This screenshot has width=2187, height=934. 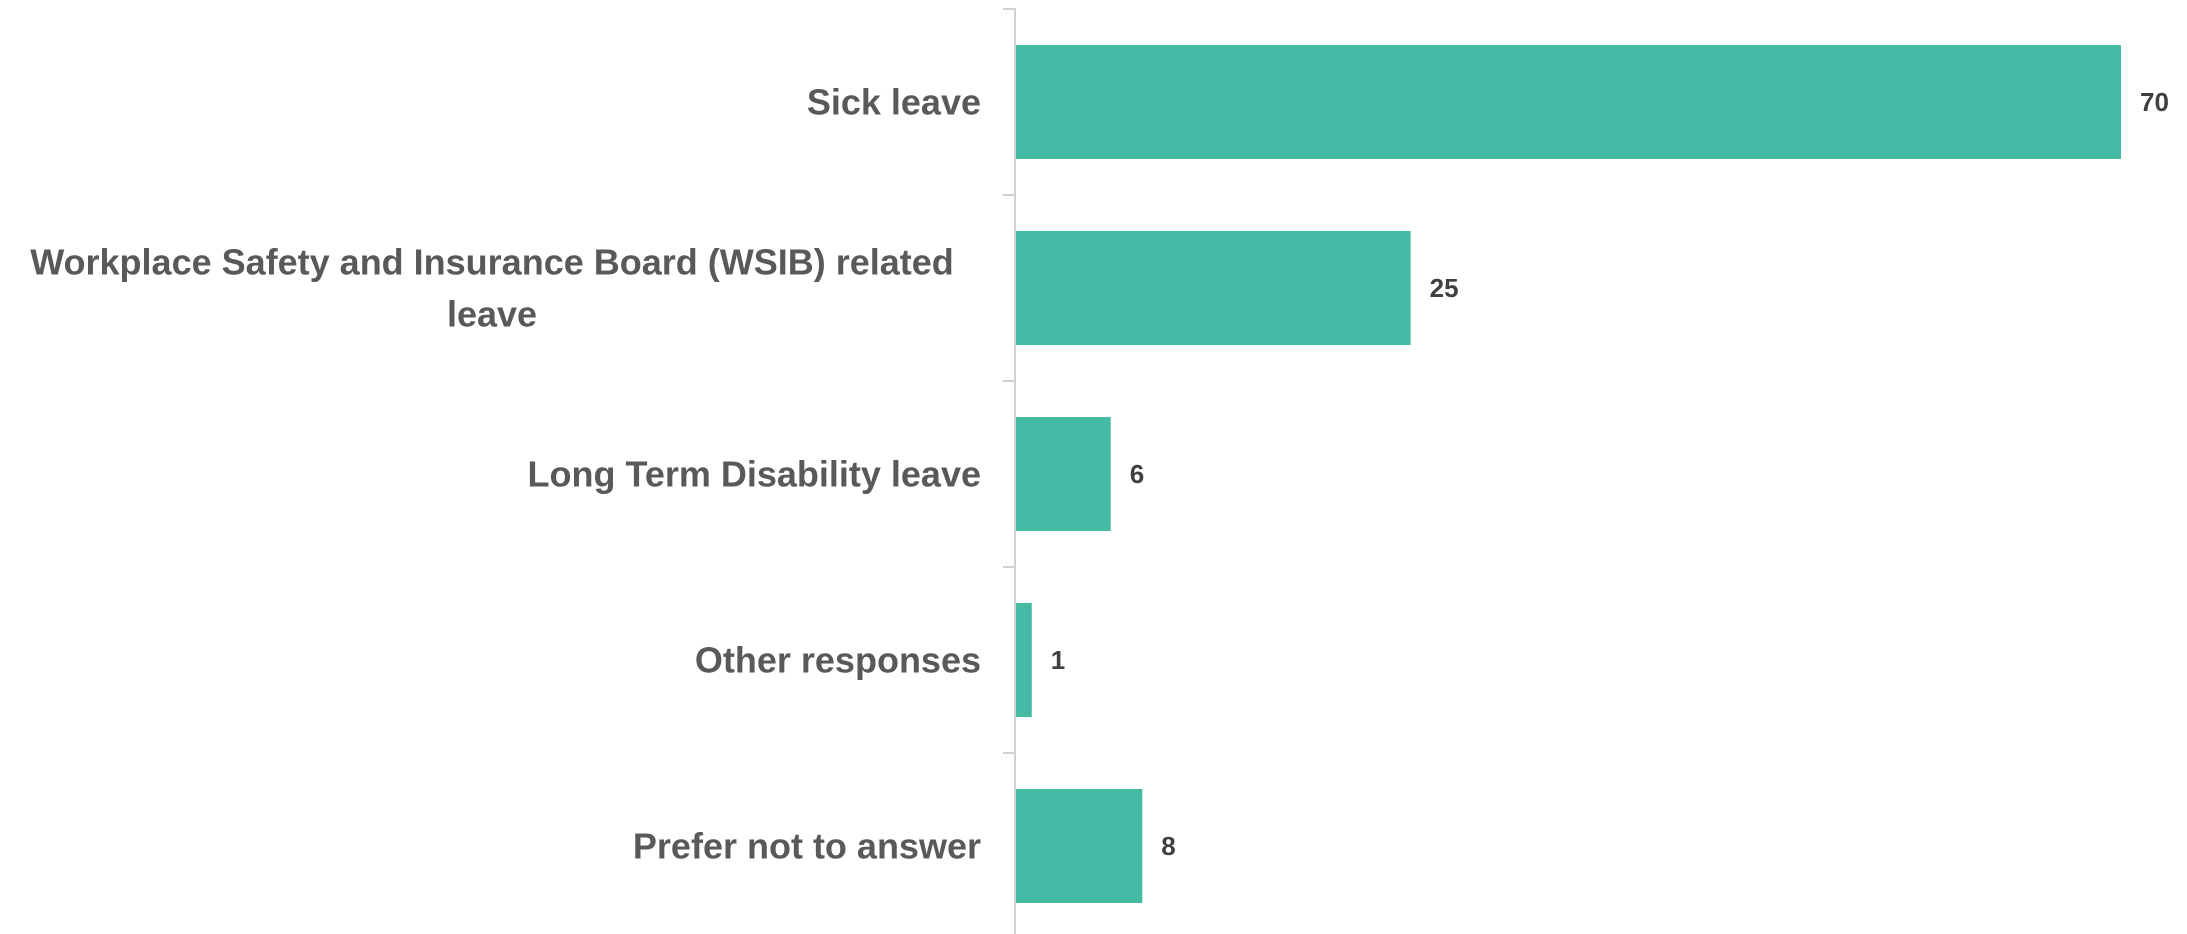 What do you see at coordinates (1168, 846) in the screenshot?
I see `data-label: 8` at bounding box center [1168, 846].